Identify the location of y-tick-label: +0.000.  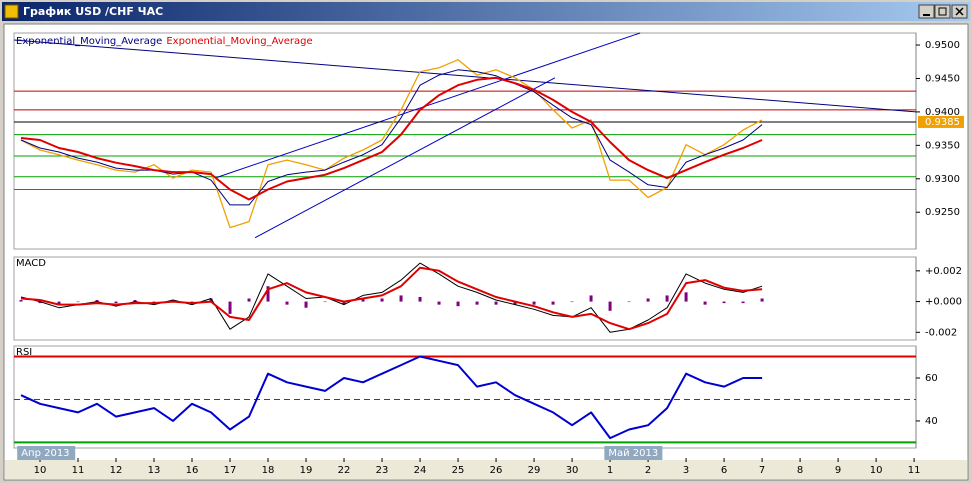
(943, 302).